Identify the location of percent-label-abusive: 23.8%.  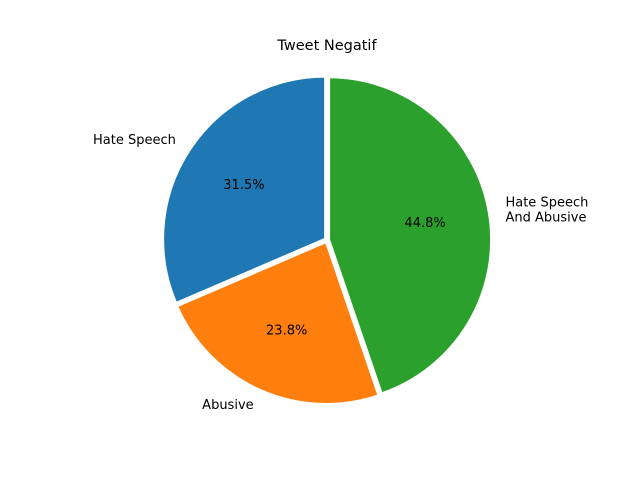
(286, 330).